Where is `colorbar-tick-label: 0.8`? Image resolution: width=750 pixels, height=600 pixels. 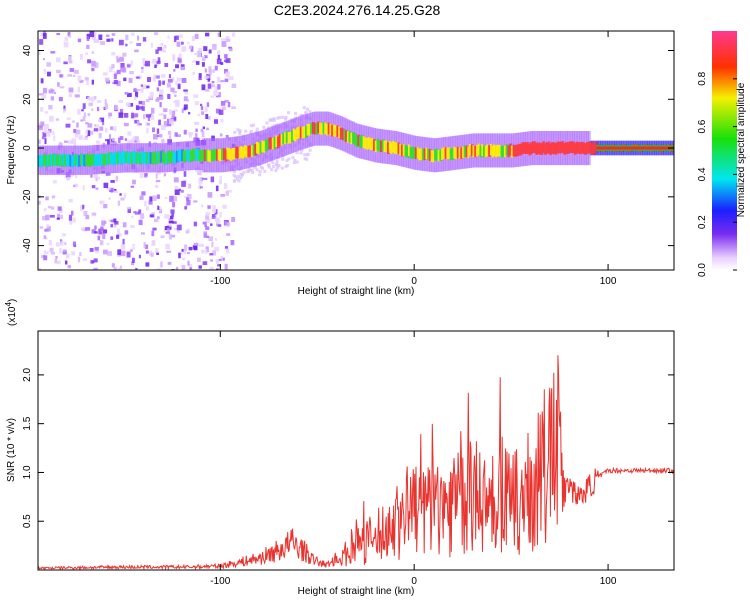
colorbar-tick-label: 0.8 is located at coordinates (702, 78).